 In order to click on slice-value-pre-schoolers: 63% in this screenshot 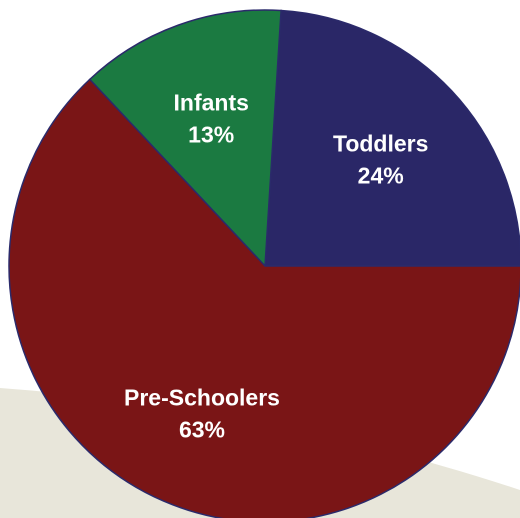, I will do `click(202, 430)`.